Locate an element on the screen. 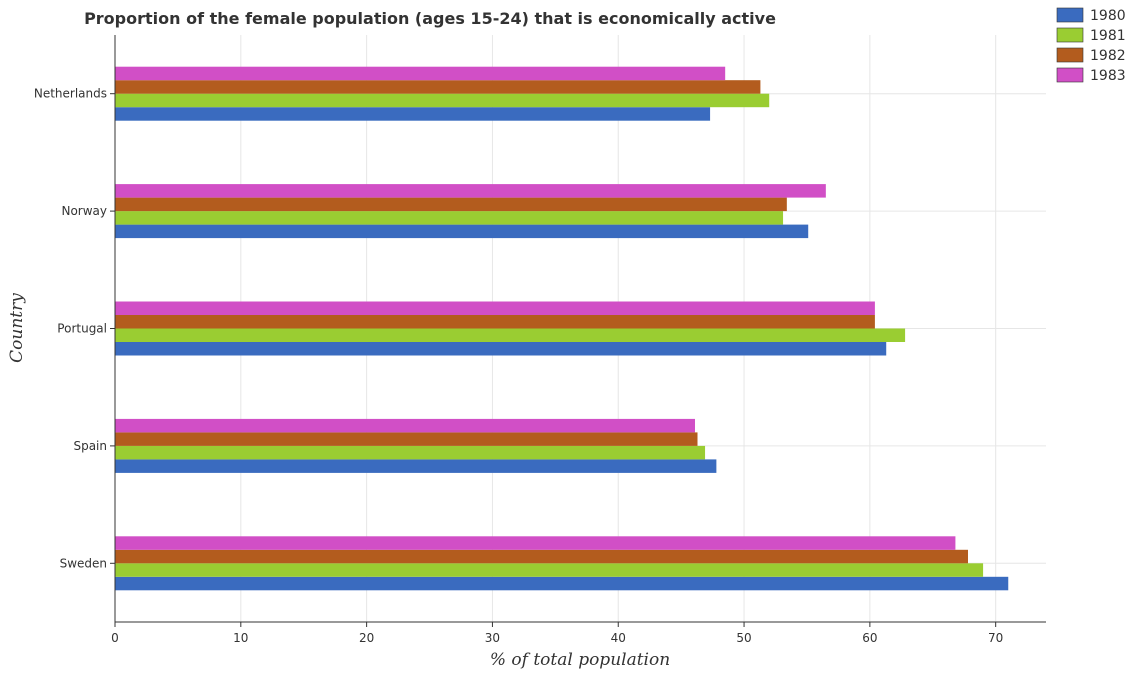 This screenshot has height=700, width=1128. bar-1980-norway is located at coordinates (462, 231).